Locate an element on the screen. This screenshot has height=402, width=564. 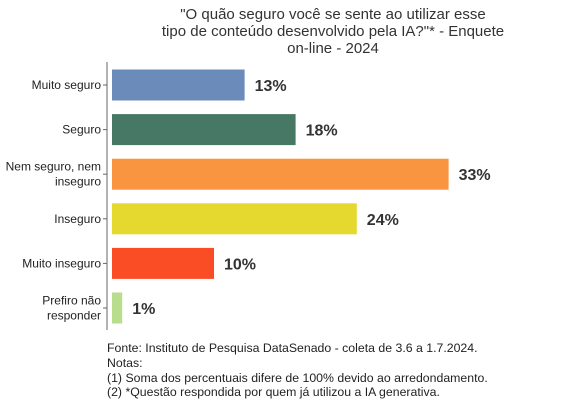
category-label: Muito inseguro is located at coordinates (61, 263).